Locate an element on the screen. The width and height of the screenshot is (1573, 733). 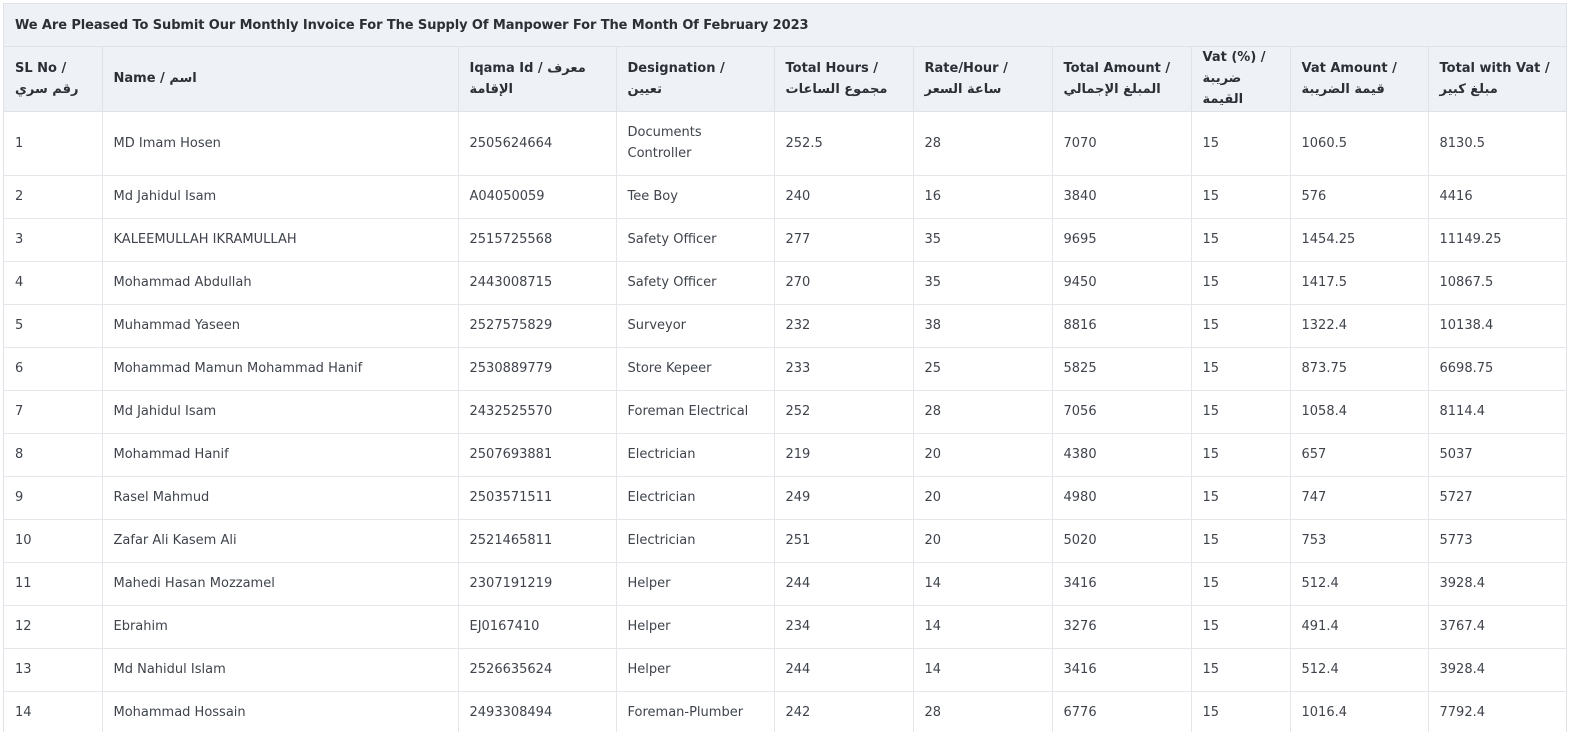
cell-total-hours: 251 is located at coordinates (844, 541).